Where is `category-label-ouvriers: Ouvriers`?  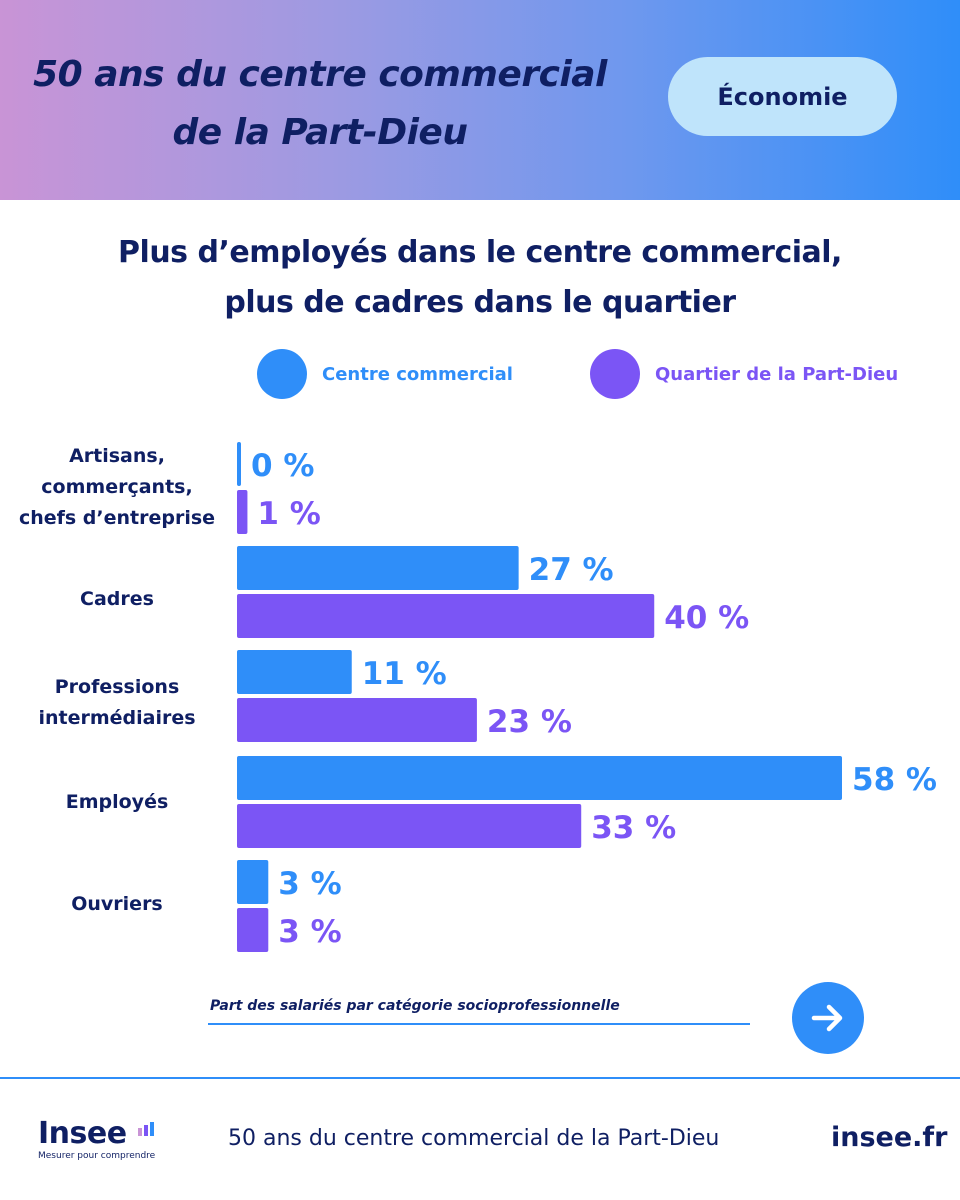
category-label-ouvriers: Ouvriers is located at coordinates (117, 904).